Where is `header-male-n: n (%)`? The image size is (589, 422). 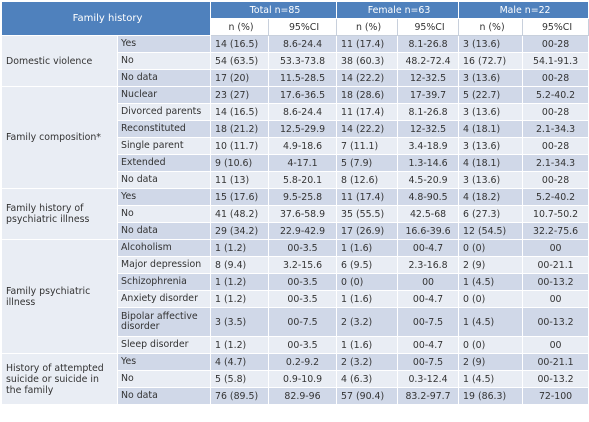 header-male-n: n (%) is located at coordinates (491, 27).